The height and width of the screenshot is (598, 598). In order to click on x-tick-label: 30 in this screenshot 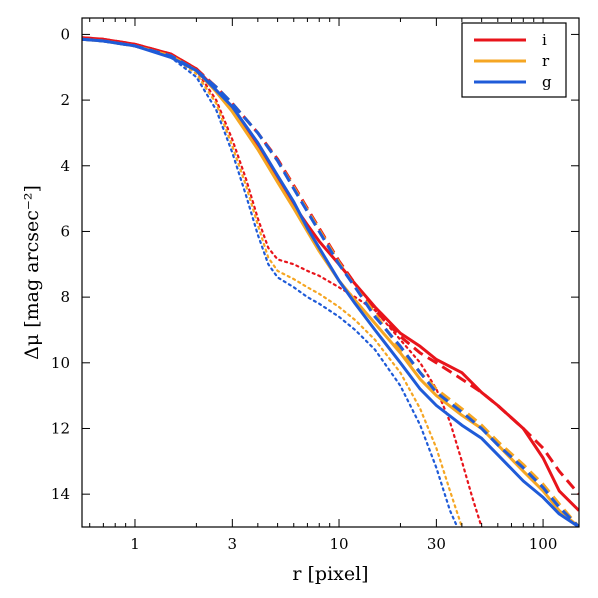, I will do `click(436, 544)`.